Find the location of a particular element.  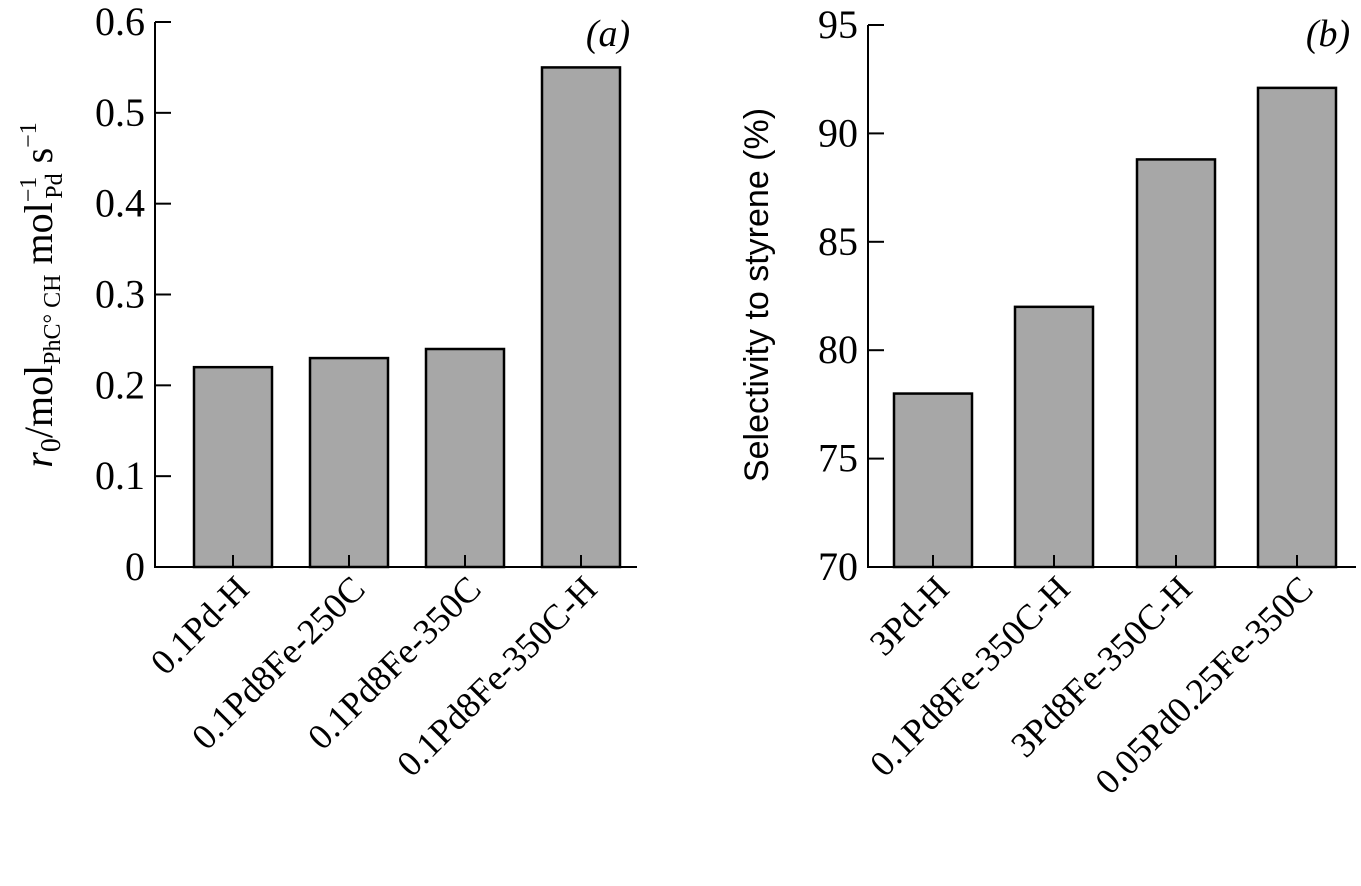

ylabel-a-mol2-sup: −1 is located at coordinates (29, 190).